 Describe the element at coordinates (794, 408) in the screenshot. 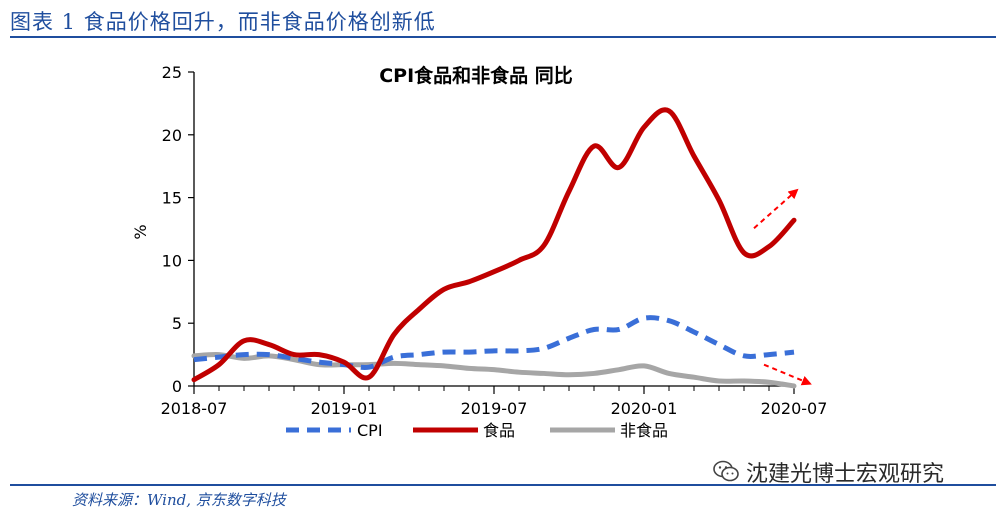

I see `x-tick-label: 2020-07` at that location.